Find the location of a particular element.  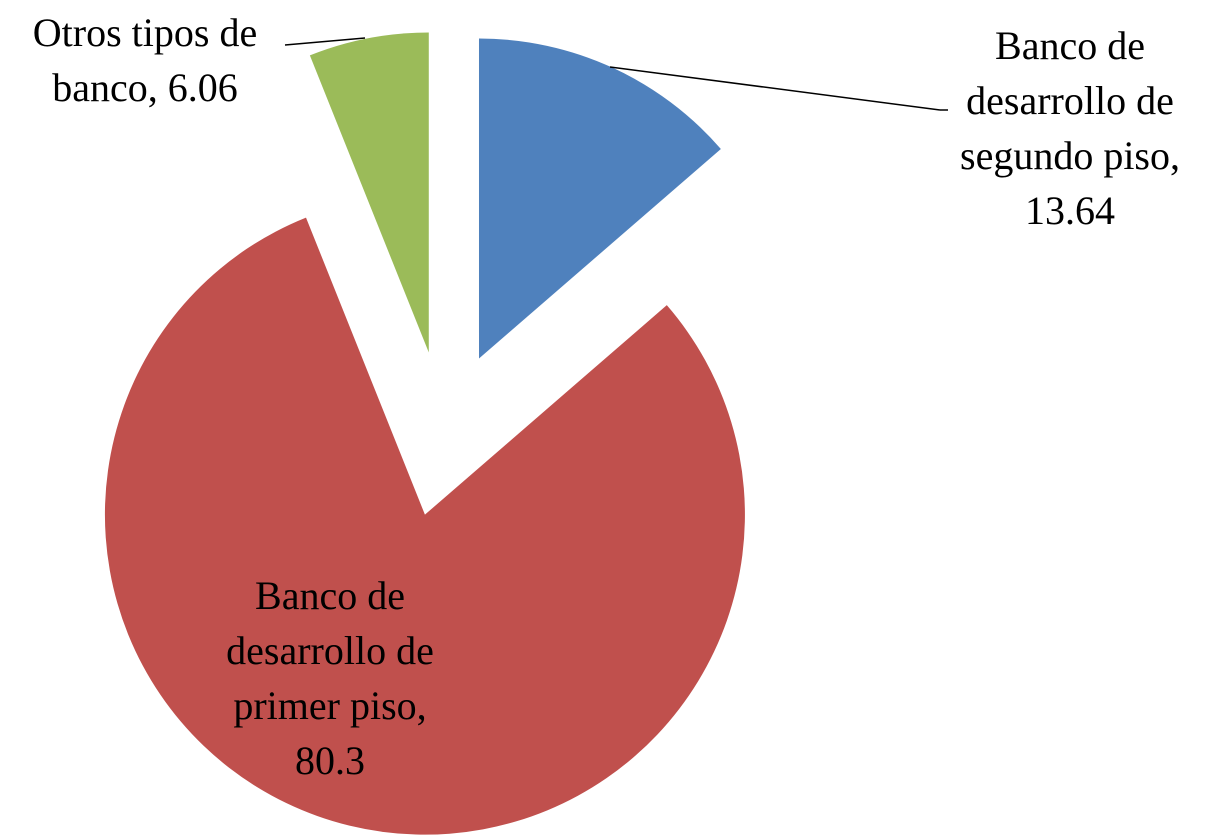

value-label: 80.3 is located at coordinates (330, 760).